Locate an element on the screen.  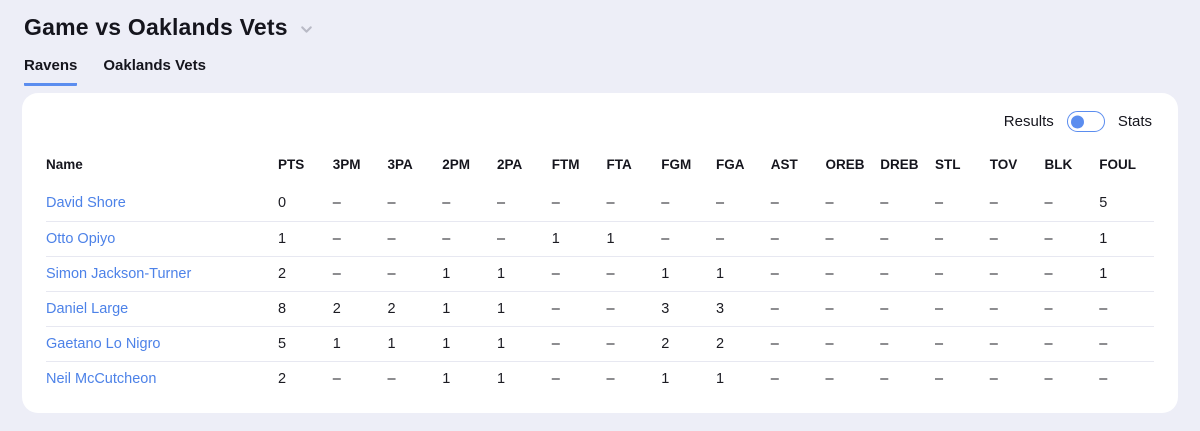
player-link: Simon Jackson-Turner is located at coordinates (119, 273).